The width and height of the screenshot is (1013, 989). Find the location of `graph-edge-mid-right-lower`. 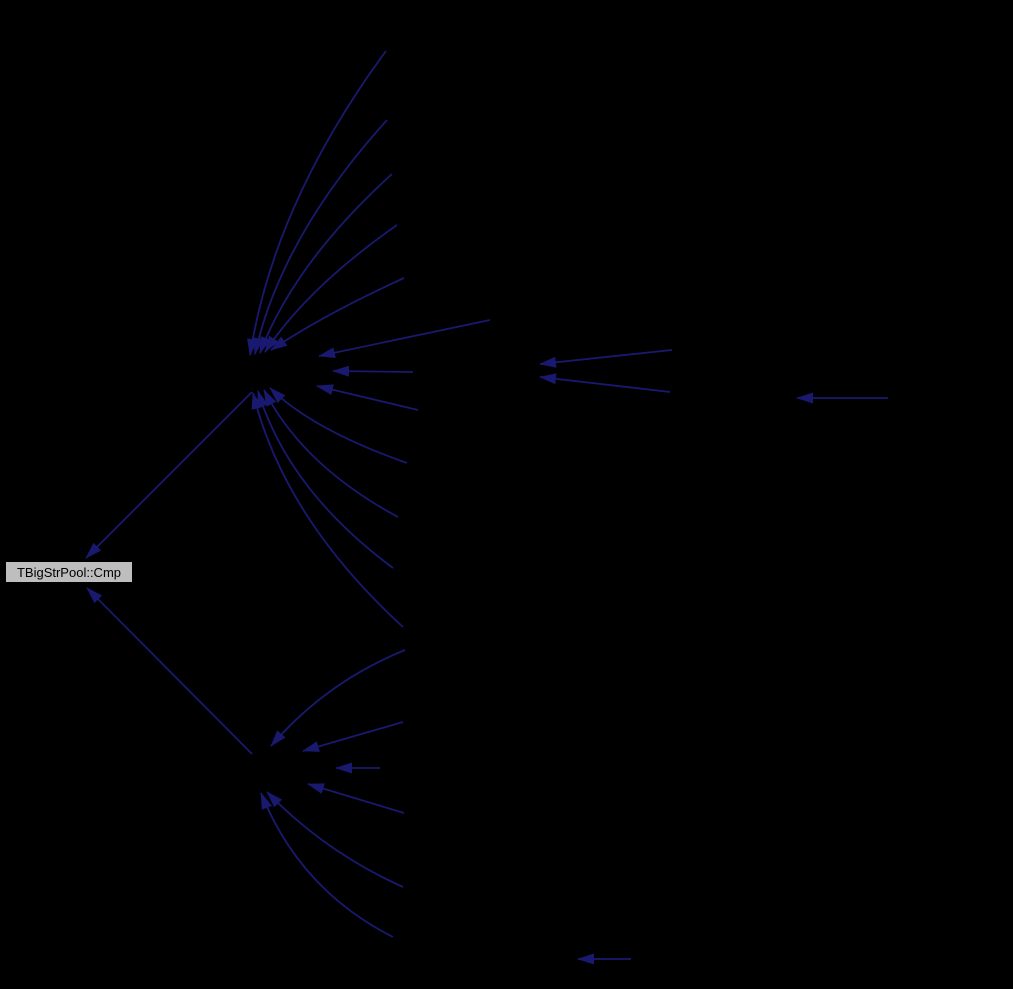

graph-edge-mid-right-lower is located at coordinates (605, 383).